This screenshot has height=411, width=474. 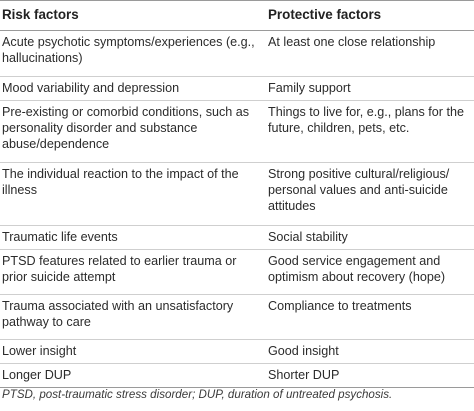 What do you see at coordinates (370, 88) in the screenshot?
I see `protective-factor-cell: Family support` at bounding box center [370, 88].